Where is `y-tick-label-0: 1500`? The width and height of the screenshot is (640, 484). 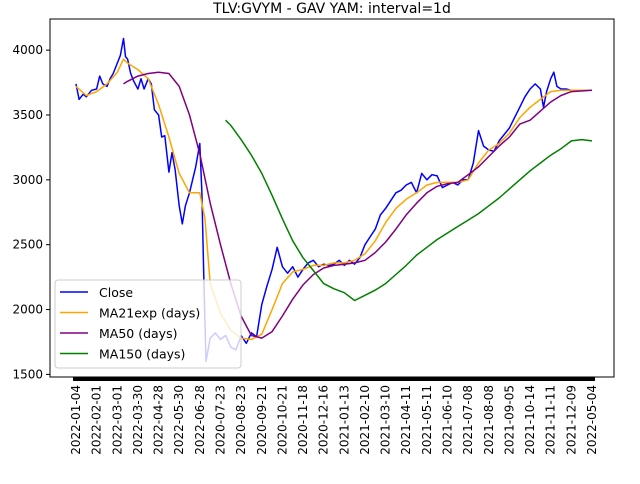
y-tick-label-0: 1500 is located at coordinates (27, 374).